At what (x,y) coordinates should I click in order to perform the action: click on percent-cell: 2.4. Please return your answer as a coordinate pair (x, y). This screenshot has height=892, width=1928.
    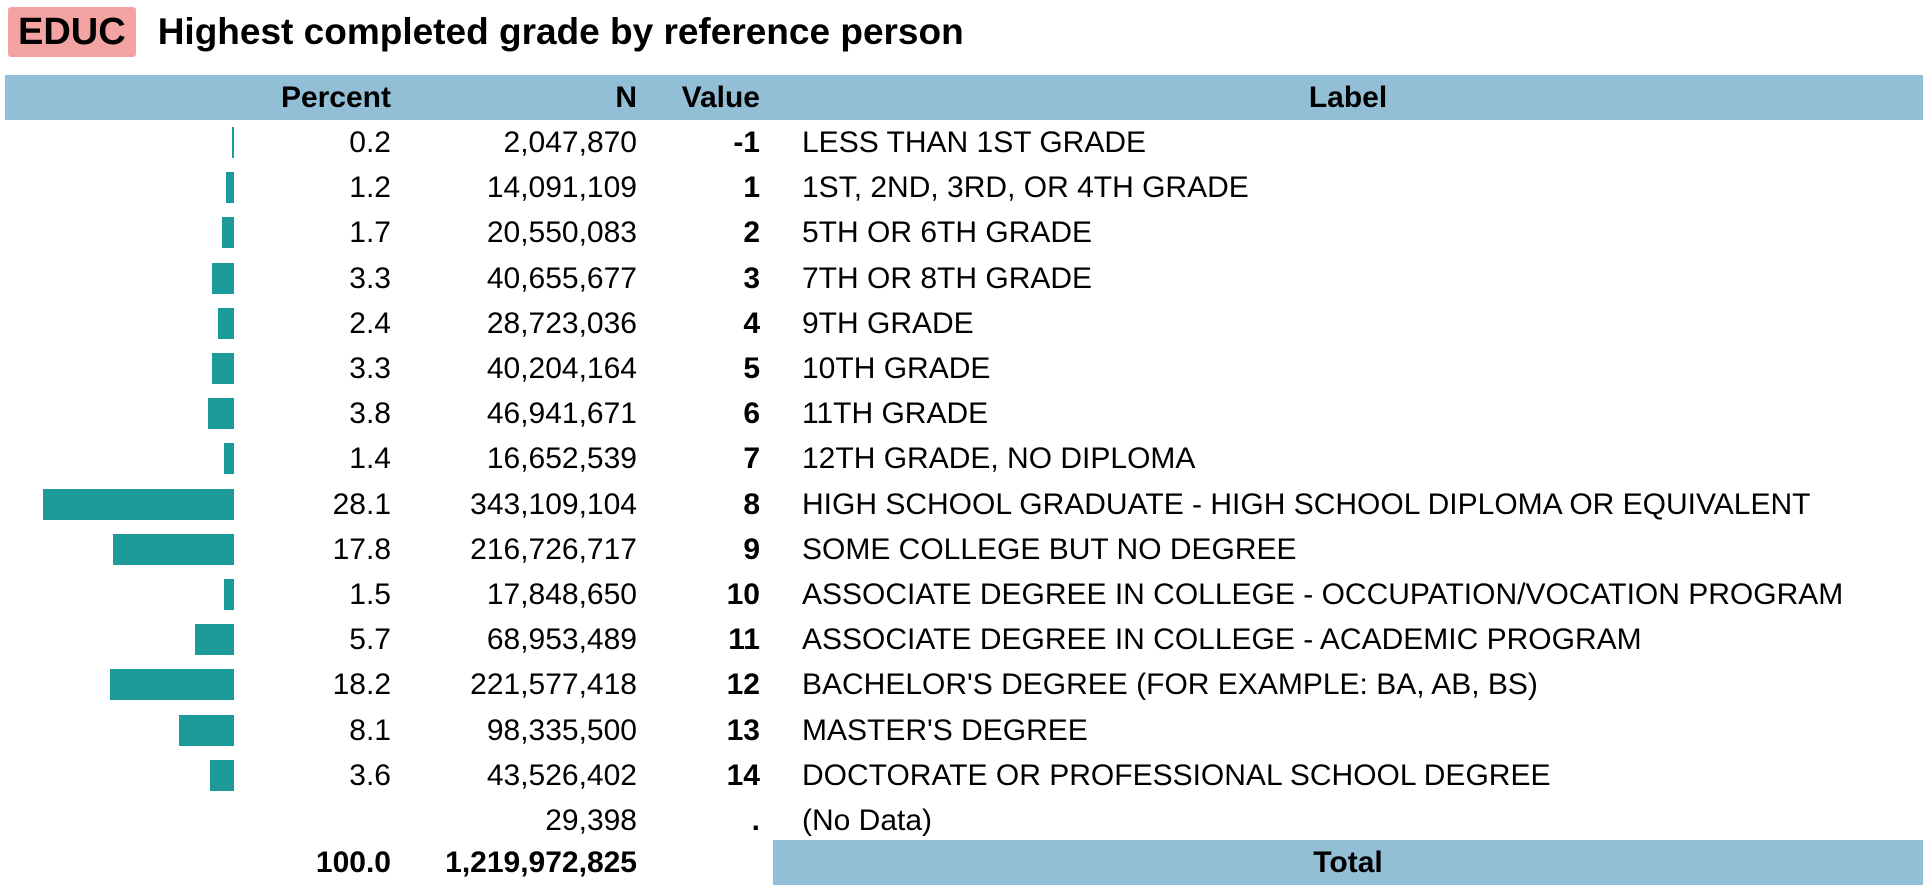
    Looking at the image, I should click on (370, 323).